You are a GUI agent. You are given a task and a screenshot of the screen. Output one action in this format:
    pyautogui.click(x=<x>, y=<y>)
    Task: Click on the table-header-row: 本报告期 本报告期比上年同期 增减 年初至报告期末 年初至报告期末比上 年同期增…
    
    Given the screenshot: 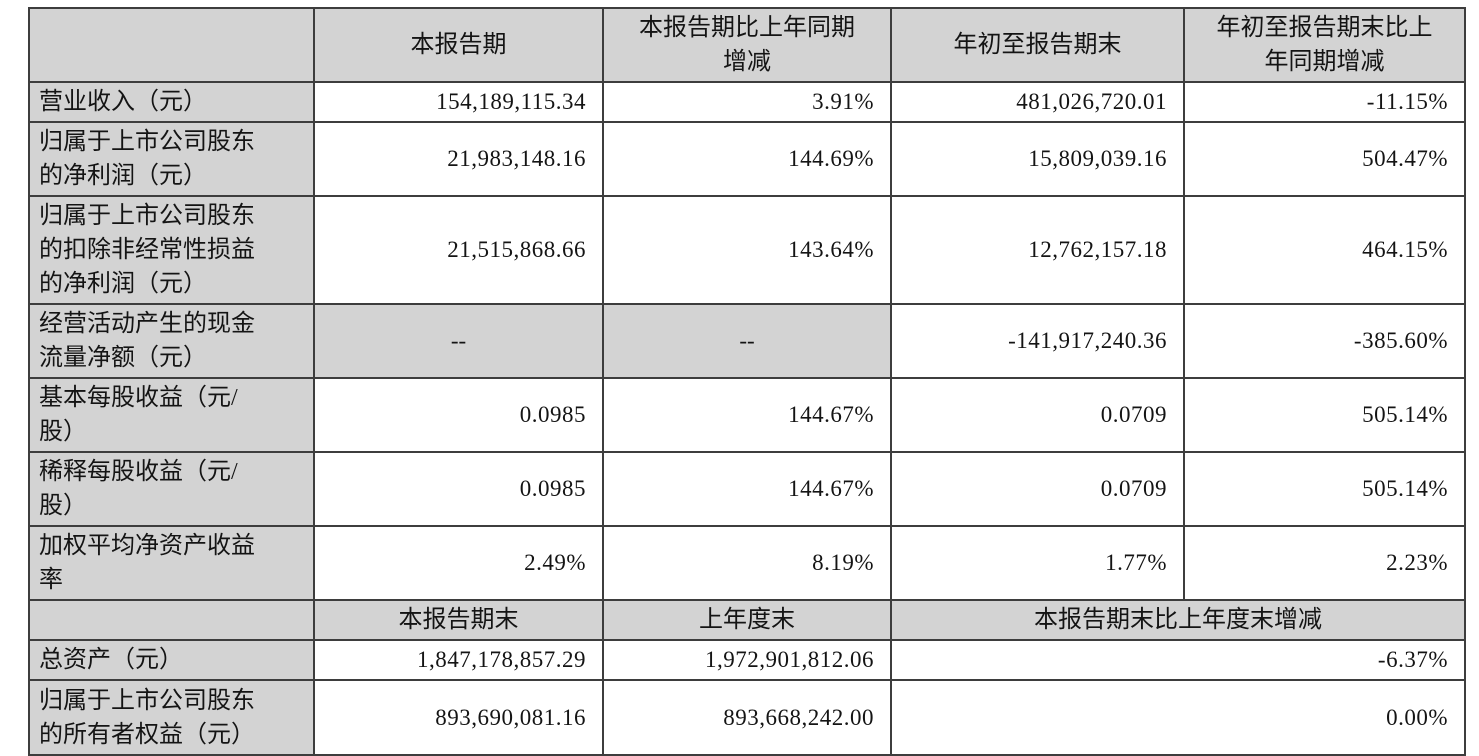 What is the action you would take?
    pyautogui.click(x=747, y=45)
    